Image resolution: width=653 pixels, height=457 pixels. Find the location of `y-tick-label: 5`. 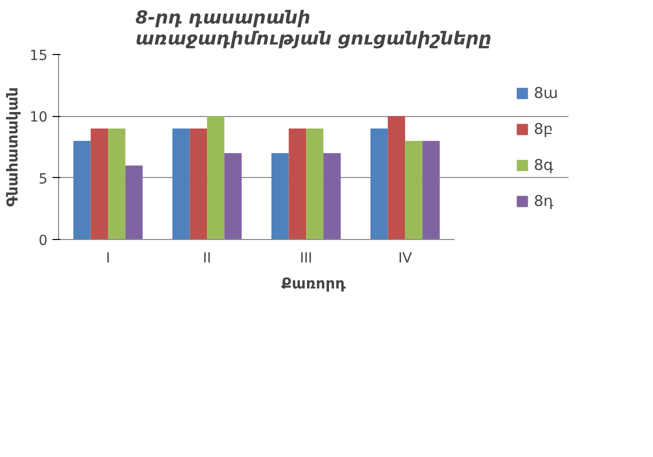

y-tick-label: 5 is located at coordinates (43, 179).